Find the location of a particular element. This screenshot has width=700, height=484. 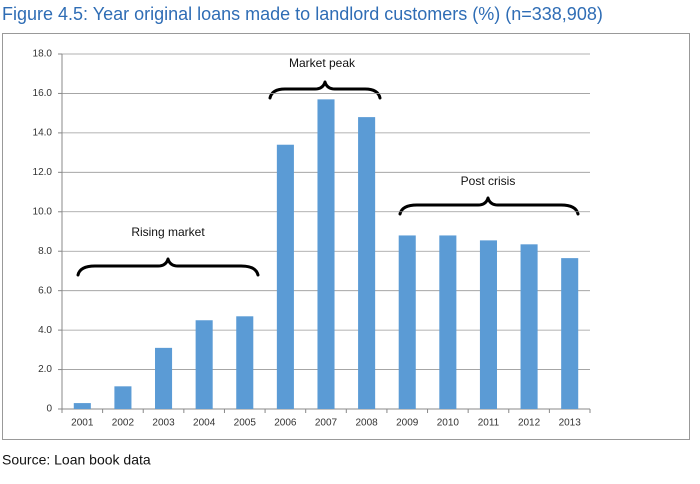

x-tick-label: 2012 is located at coordinates (529, 423).